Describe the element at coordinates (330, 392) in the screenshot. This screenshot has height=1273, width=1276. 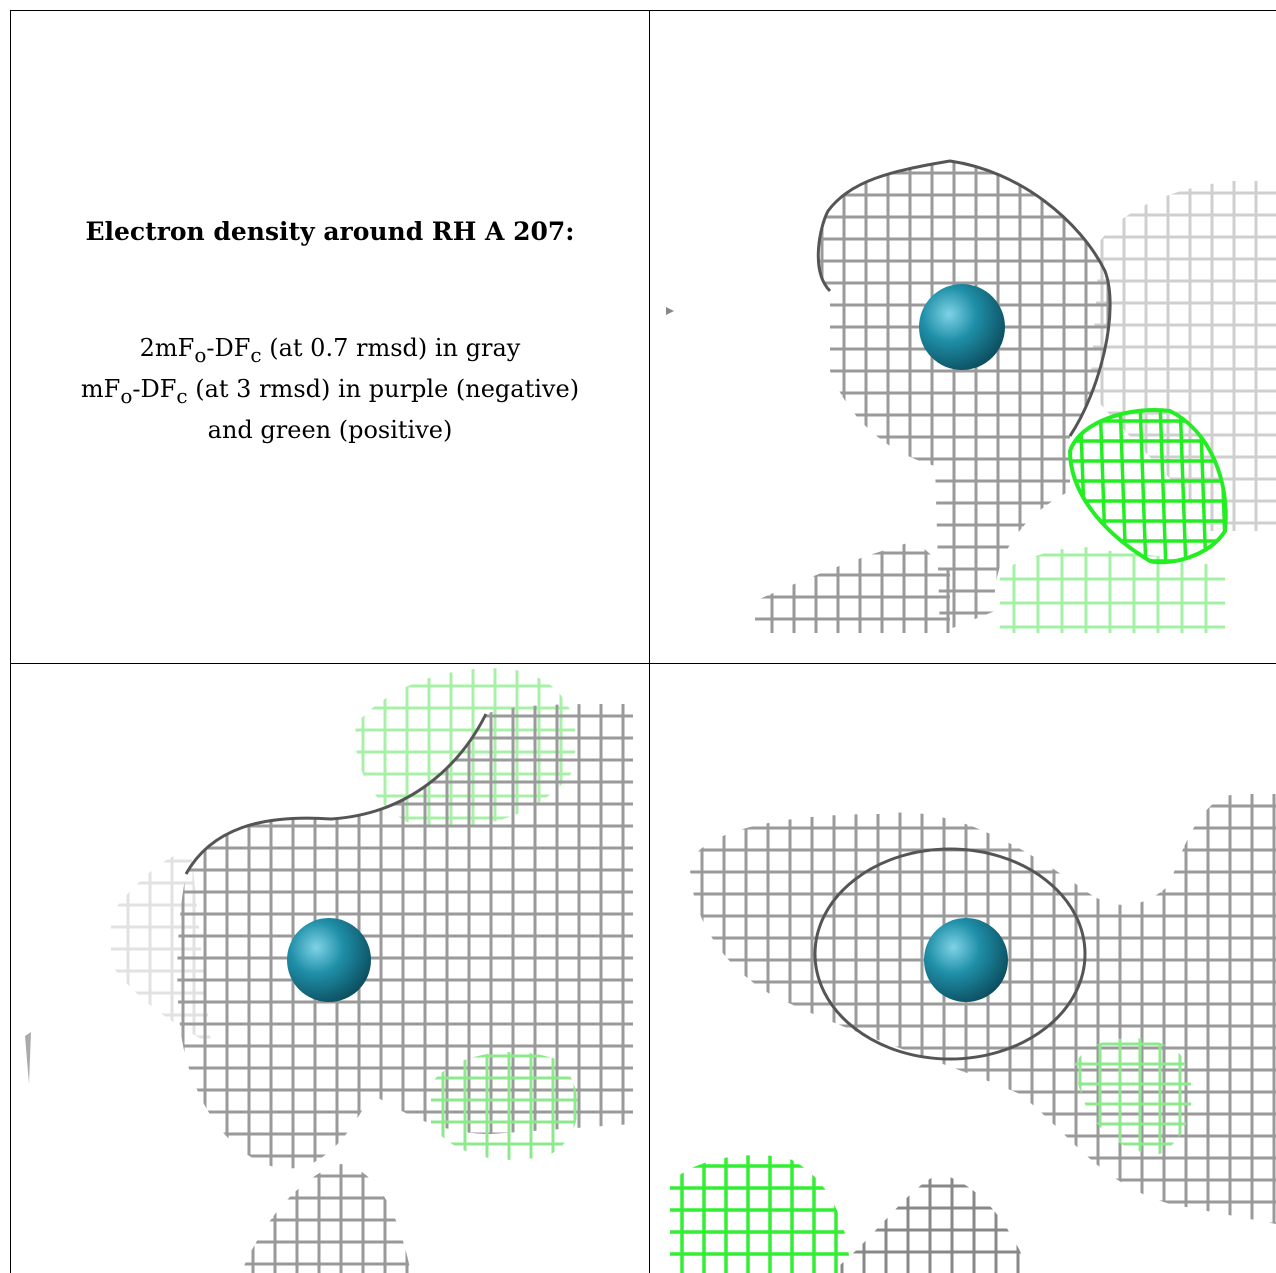
I see `caption-line-mfo: mFo-DFc (at 3 rmsd) in purple (negative)` at that location.